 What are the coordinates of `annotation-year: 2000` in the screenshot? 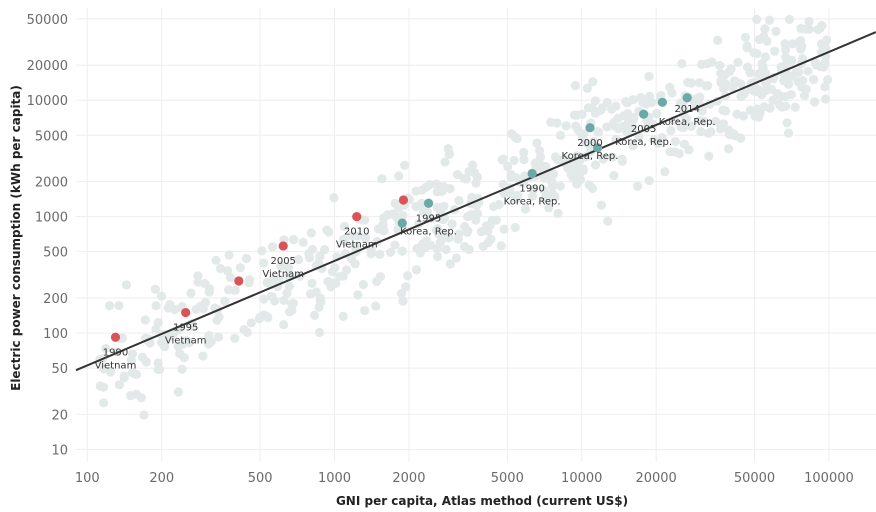 It's located at (589, 143).